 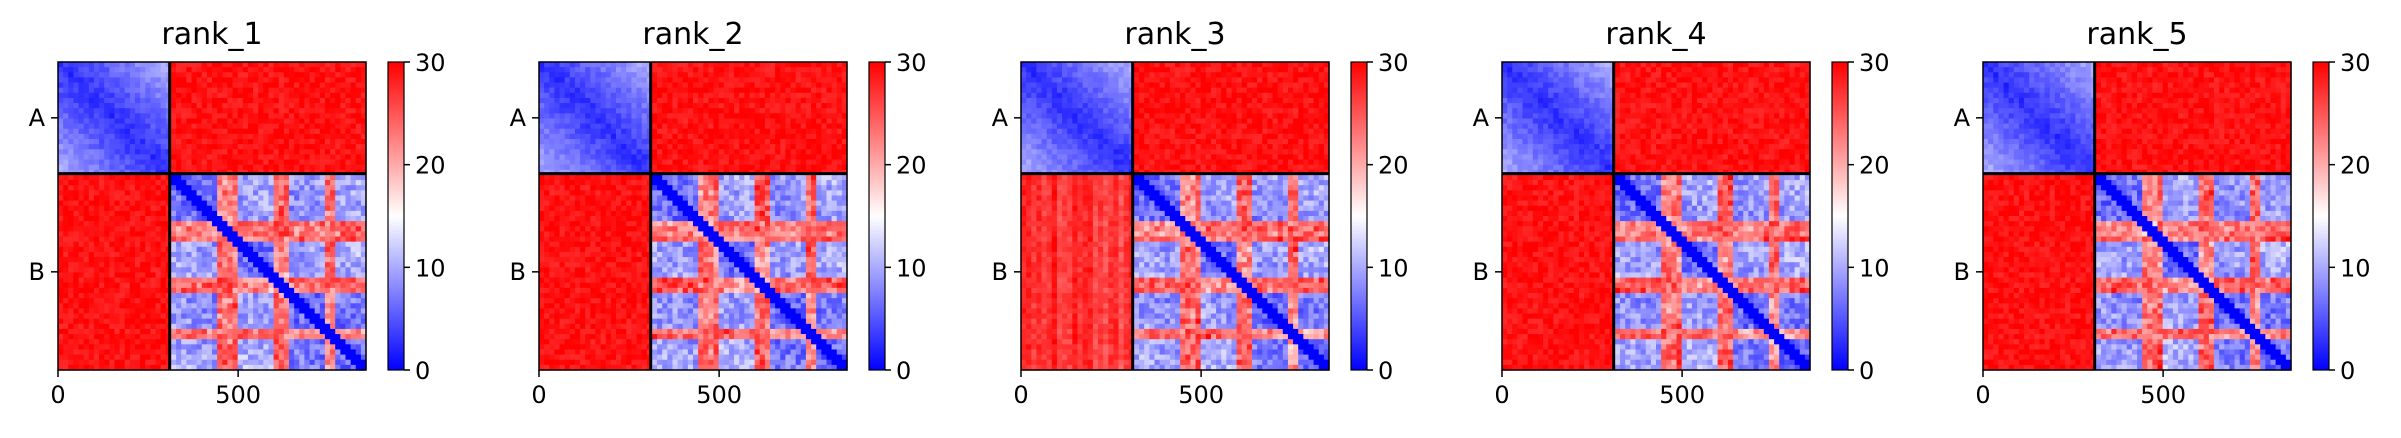 What do you see at coordinates (430, 63) in the screenshot?
I see `colorbar-tick-label: 30` at bounding box center [430, 63].